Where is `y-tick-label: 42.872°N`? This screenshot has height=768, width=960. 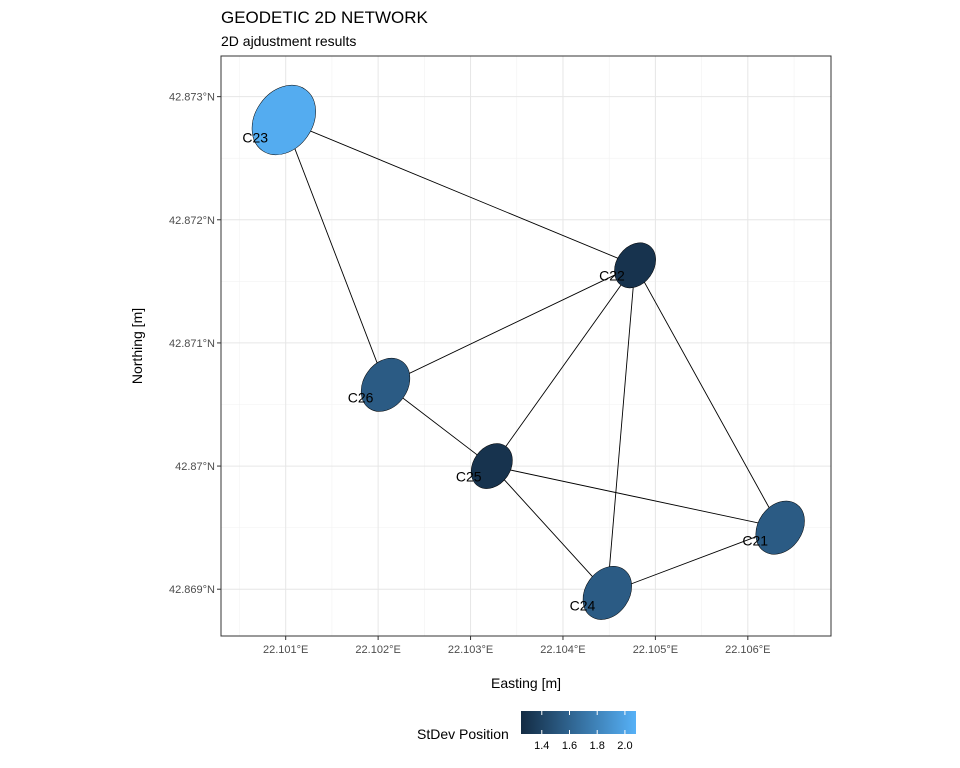 y-tick-label: 42.872°N is located at coordinates (192, 221).